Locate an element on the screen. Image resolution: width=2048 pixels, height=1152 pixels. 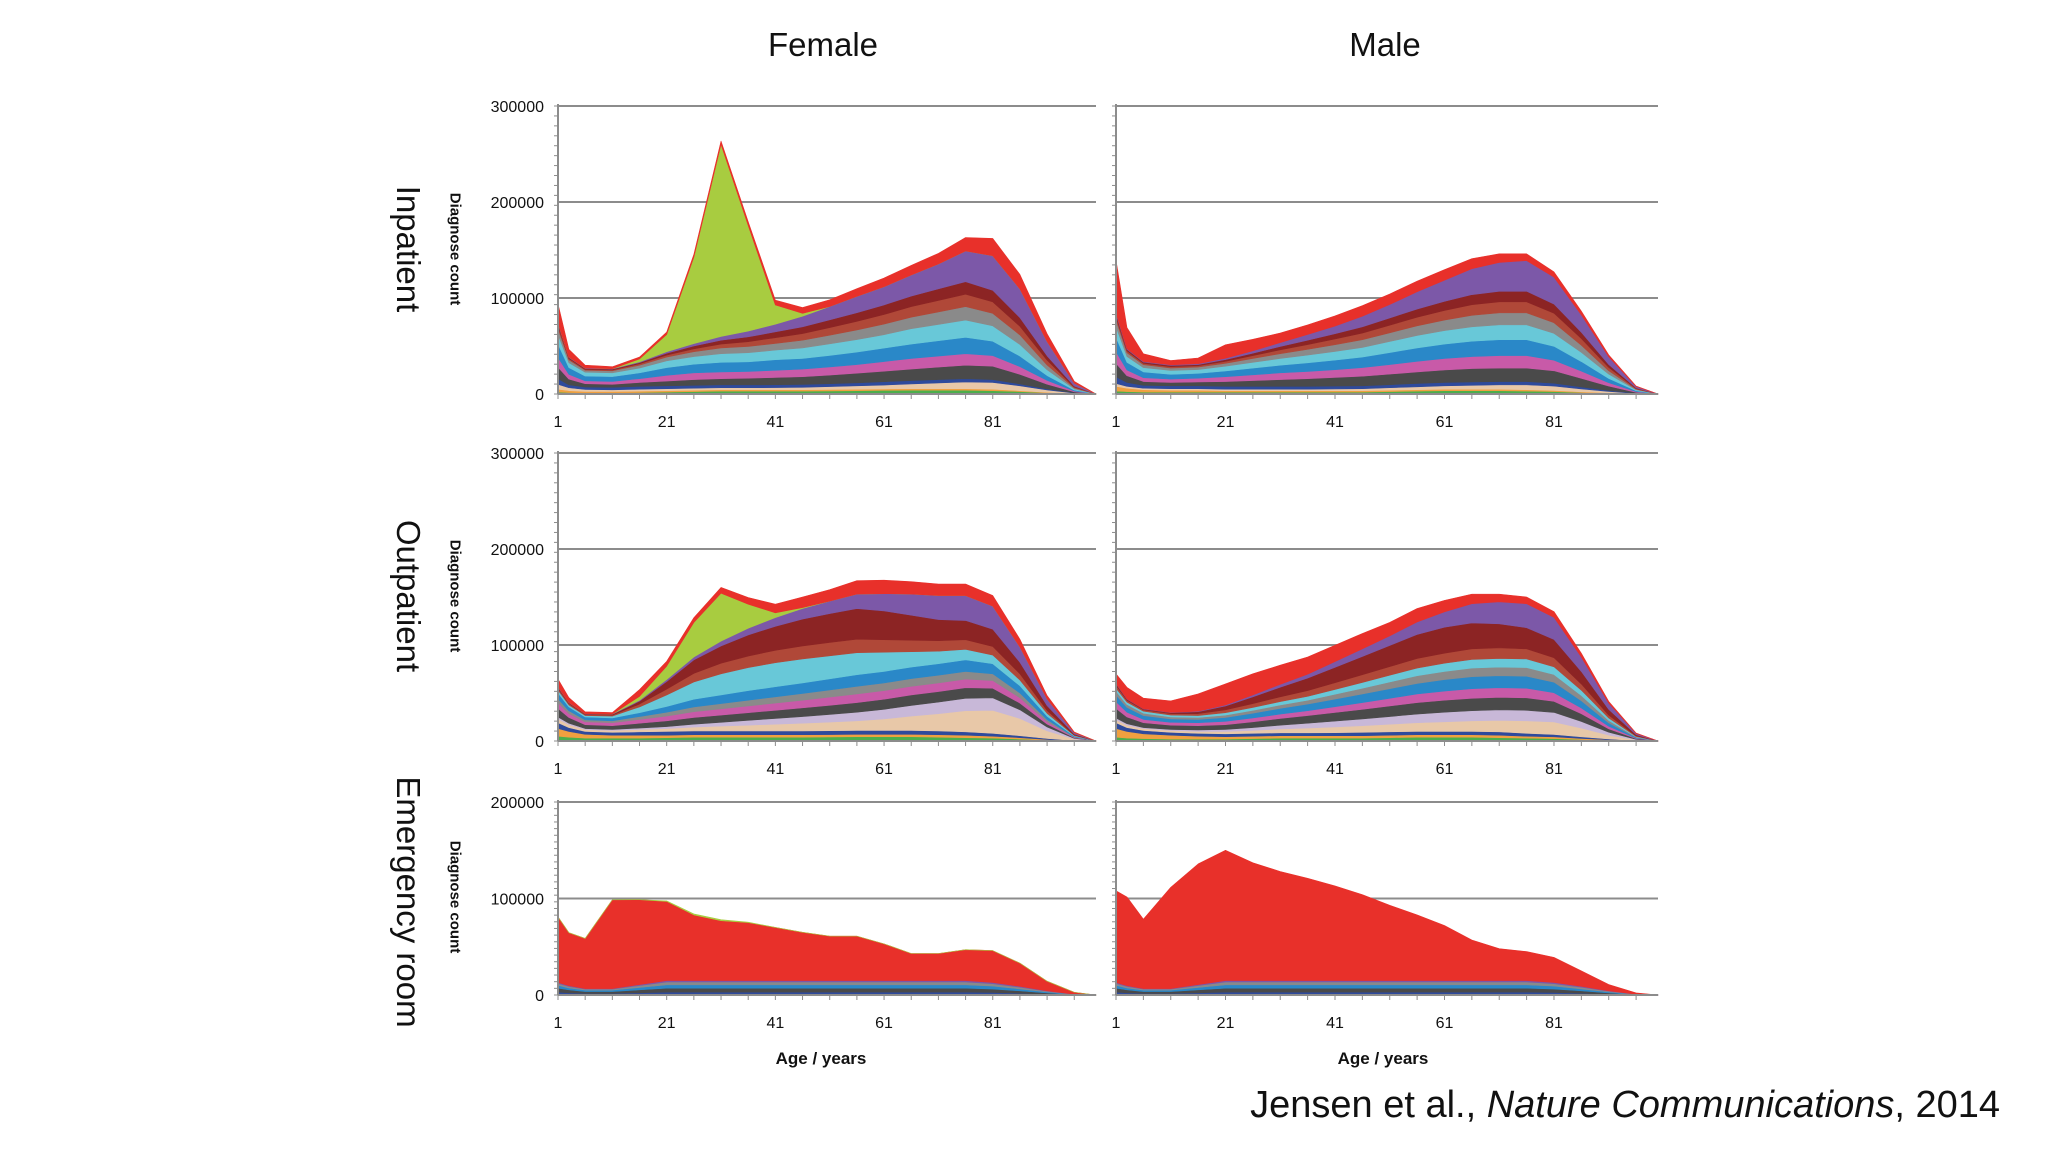
outpatient-female-x-tick-label-3: 61 is located at coordinates (884, 769).